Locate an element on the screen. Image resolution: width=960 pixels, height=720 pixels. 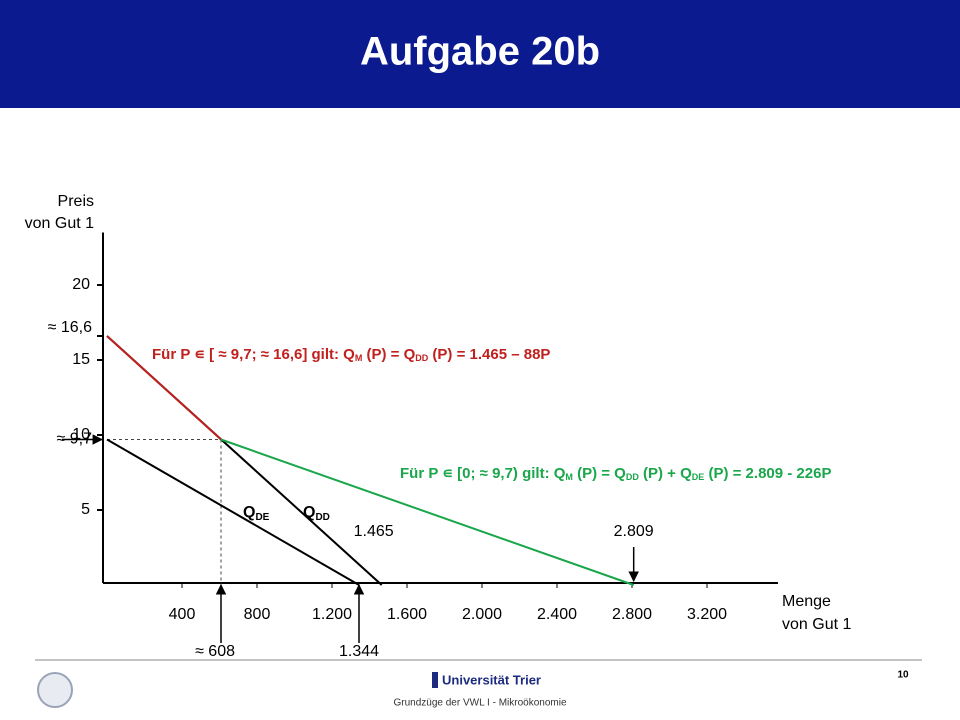
course: Grundzüge der VWL I - Mikroökonomie is located at coordinates (479, 703).